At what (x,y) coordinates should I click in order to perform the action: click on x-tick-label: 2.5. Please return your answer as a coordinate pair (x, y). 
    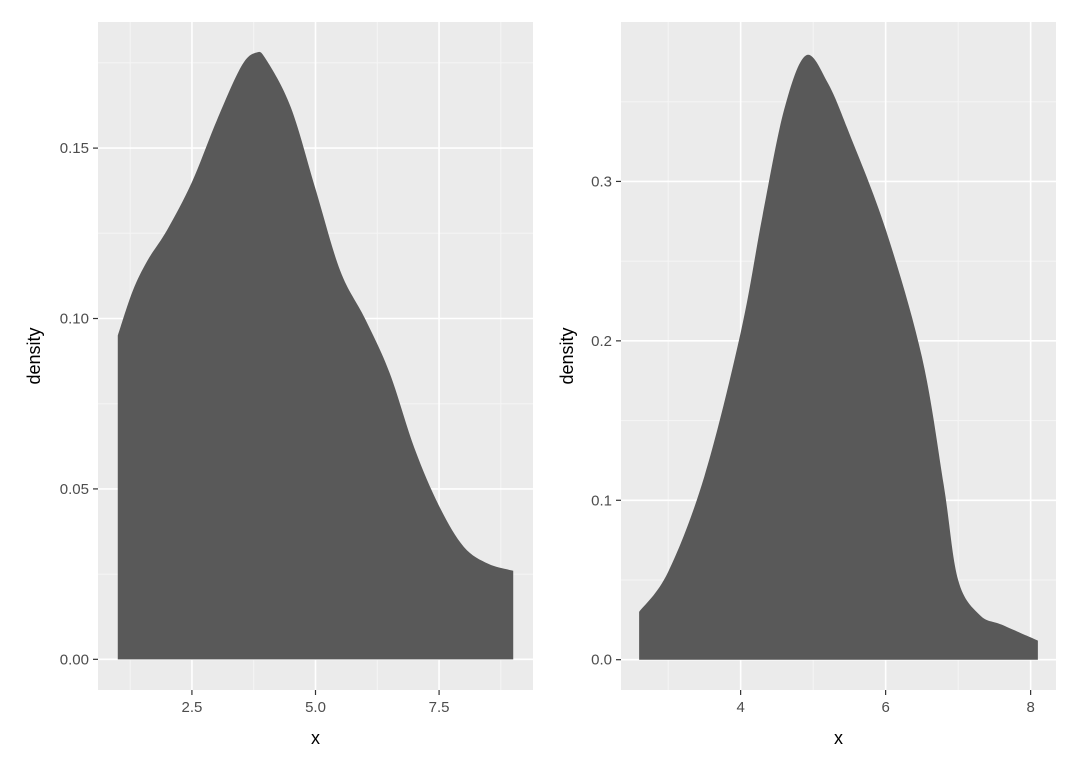
    Looking at the image, I should click on (191, 707).